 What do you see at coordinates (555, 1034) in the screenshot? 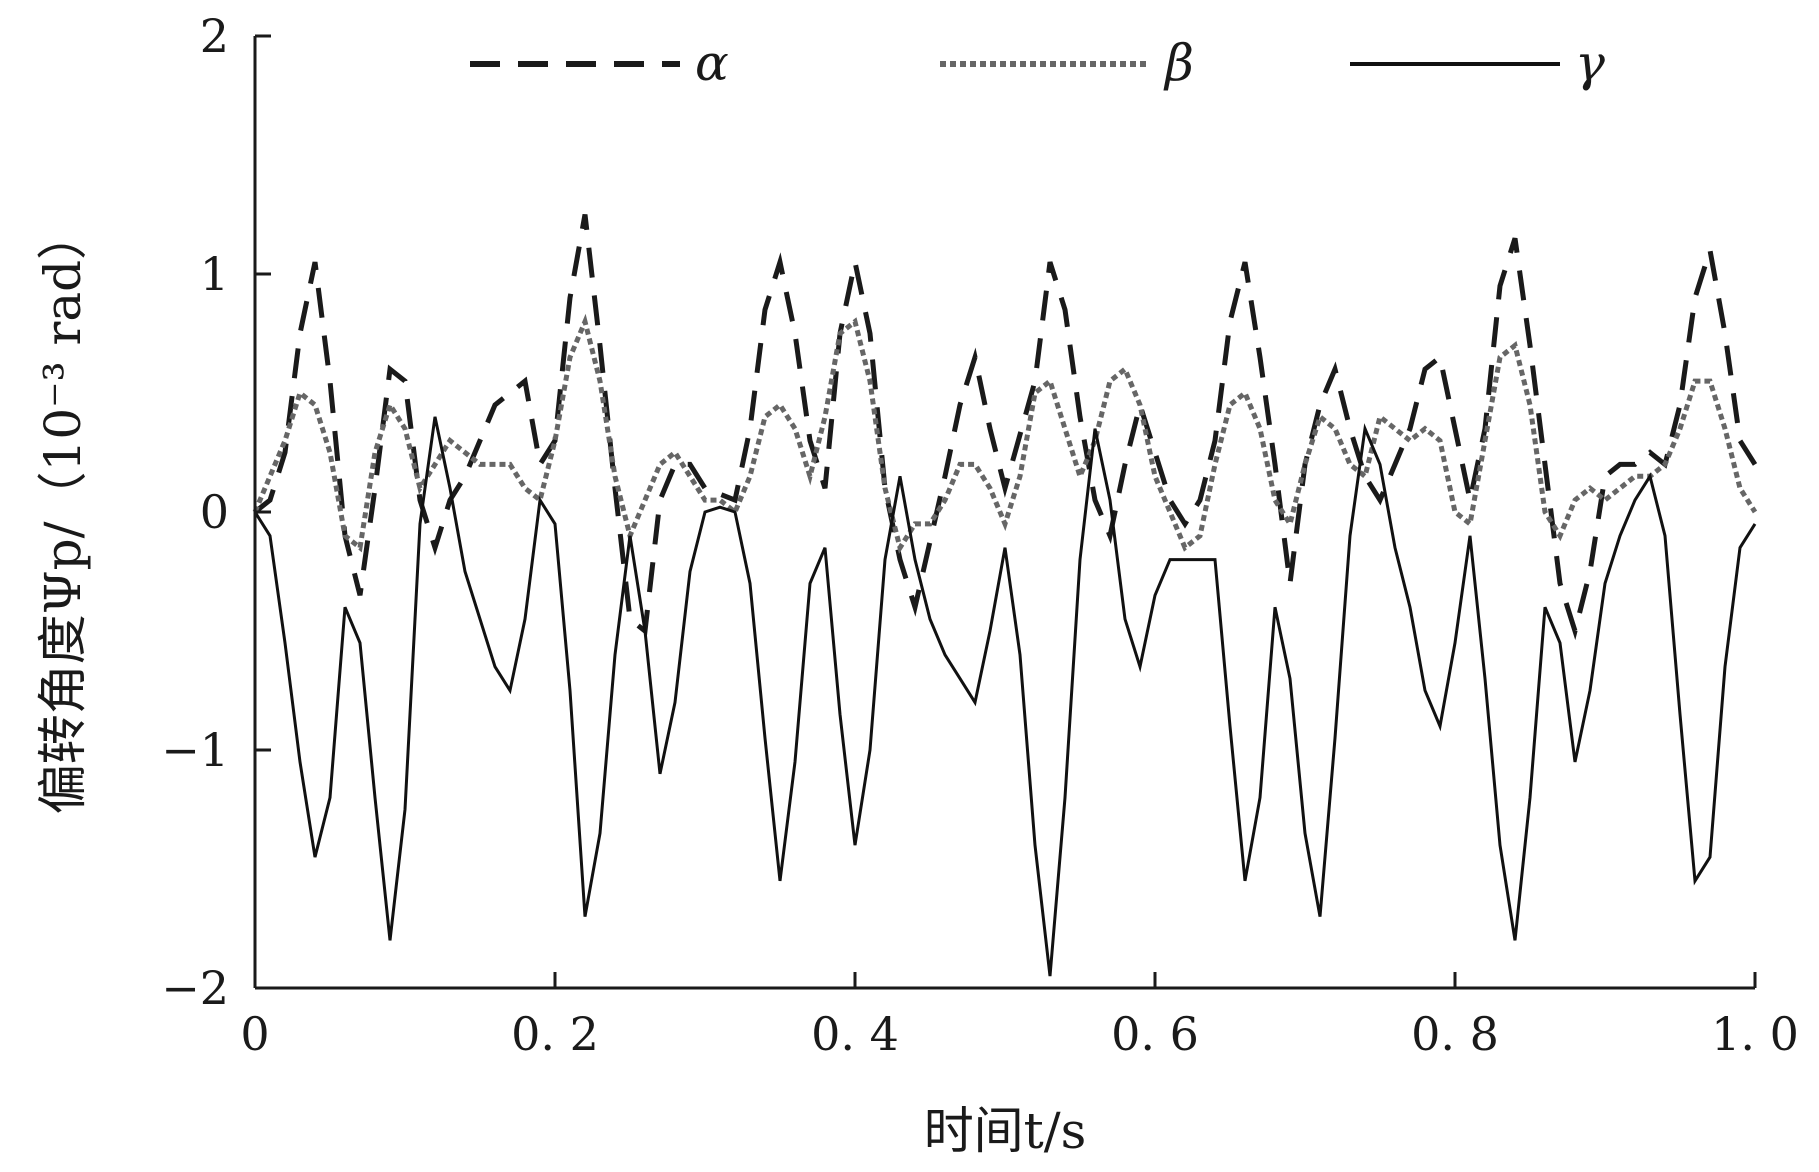
I see `x-tick-label: 0. 2` at bounding box center [555, 1034].